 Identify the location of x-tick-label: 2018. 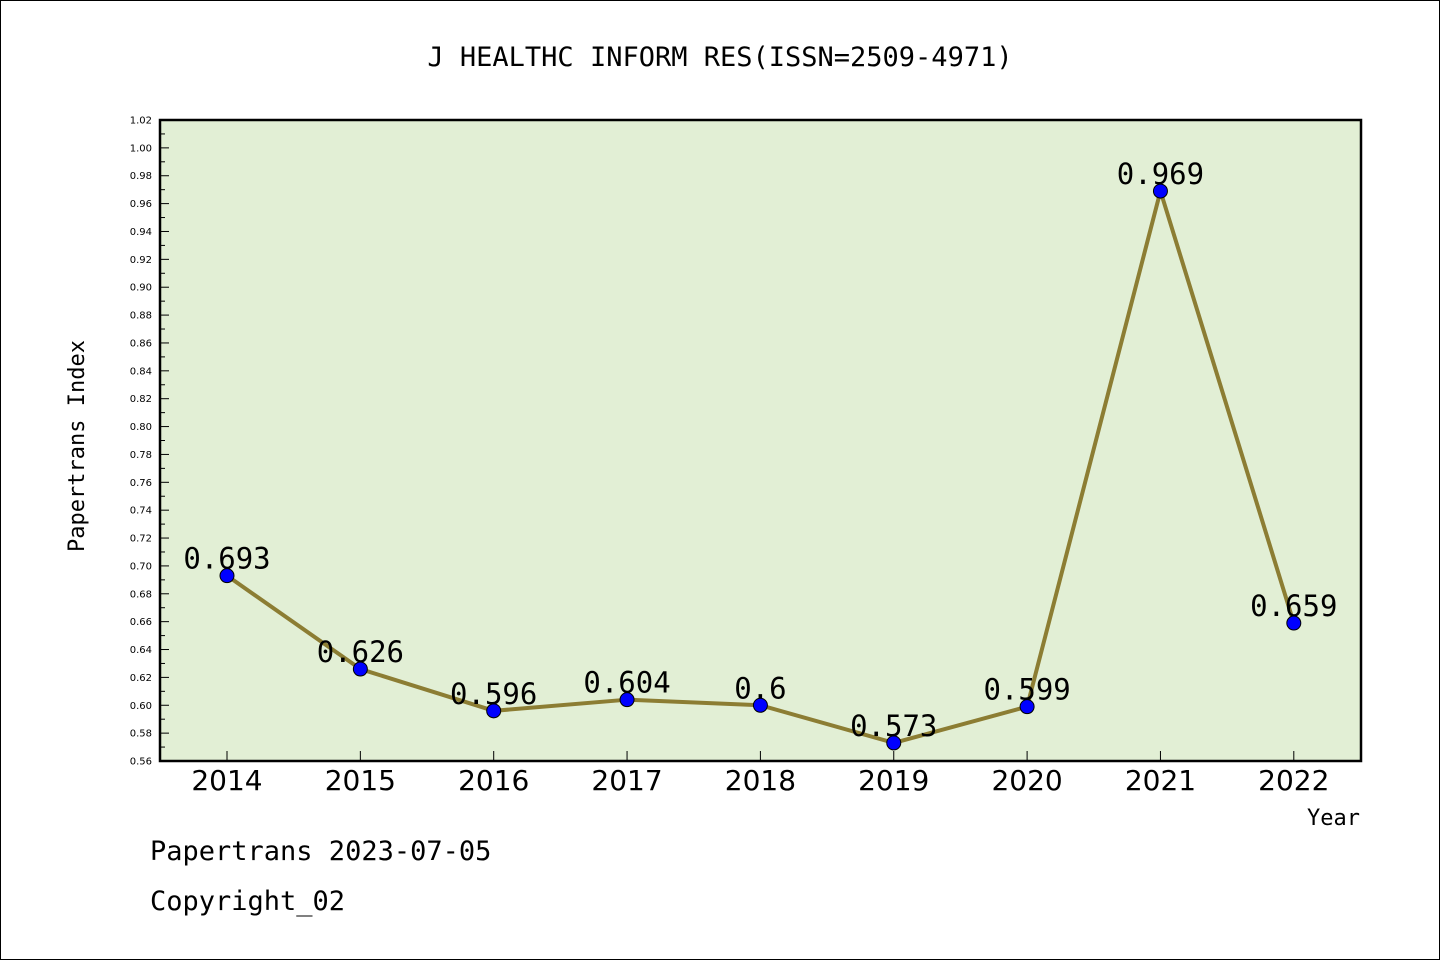
(760, 780).